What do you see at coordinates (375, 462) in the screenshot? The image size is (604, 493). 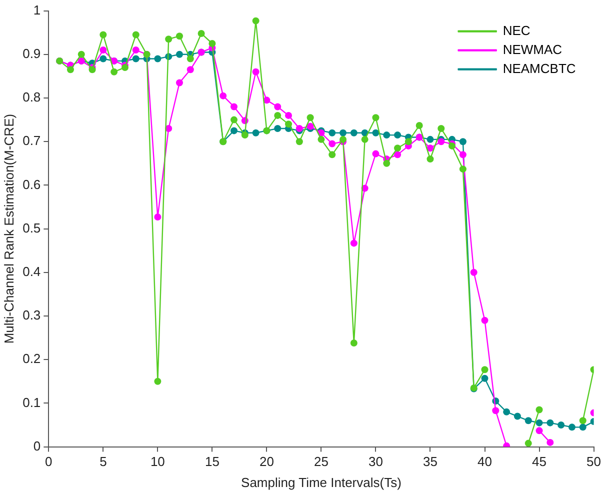 I see `x-tick-label: 30` at bounding box center [375, 462].